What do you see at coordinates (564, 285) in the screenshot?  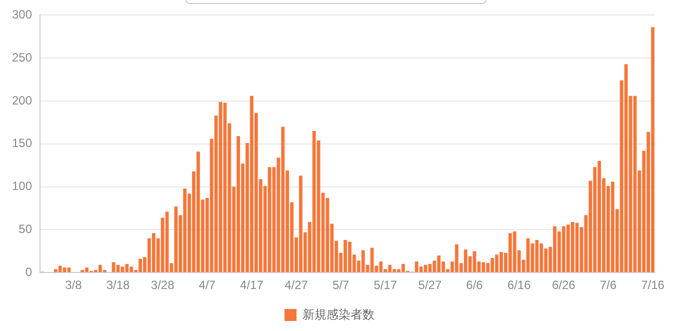 I see `x-tick-label: 6/26` at bounding box center [564, 285].